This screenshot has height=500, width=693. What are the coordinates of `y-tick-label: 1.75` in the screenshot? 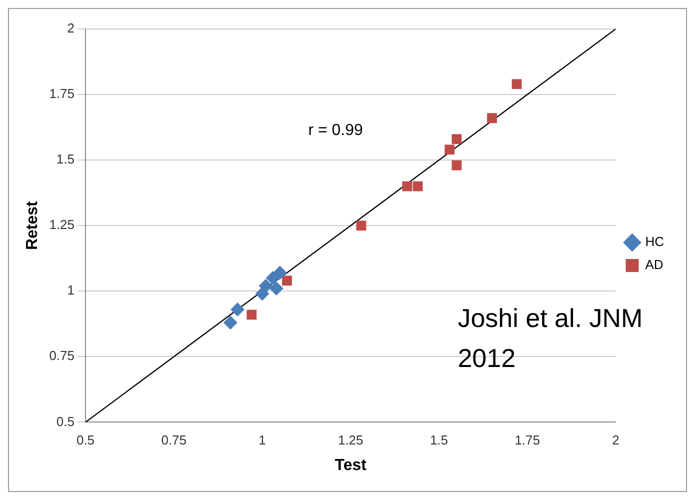 It's located at (61, 94).